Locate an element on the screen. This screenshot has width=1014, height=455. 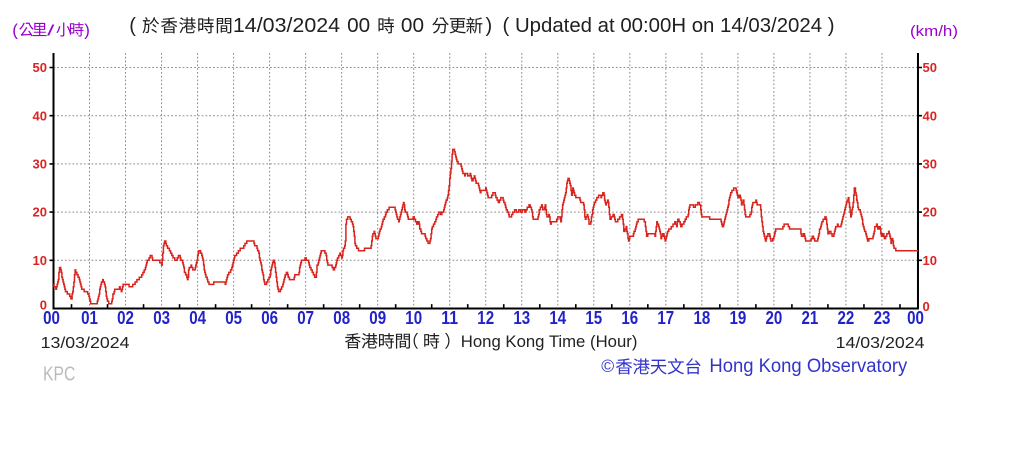
svg-text: 12 is located at coordinates (485, 318).